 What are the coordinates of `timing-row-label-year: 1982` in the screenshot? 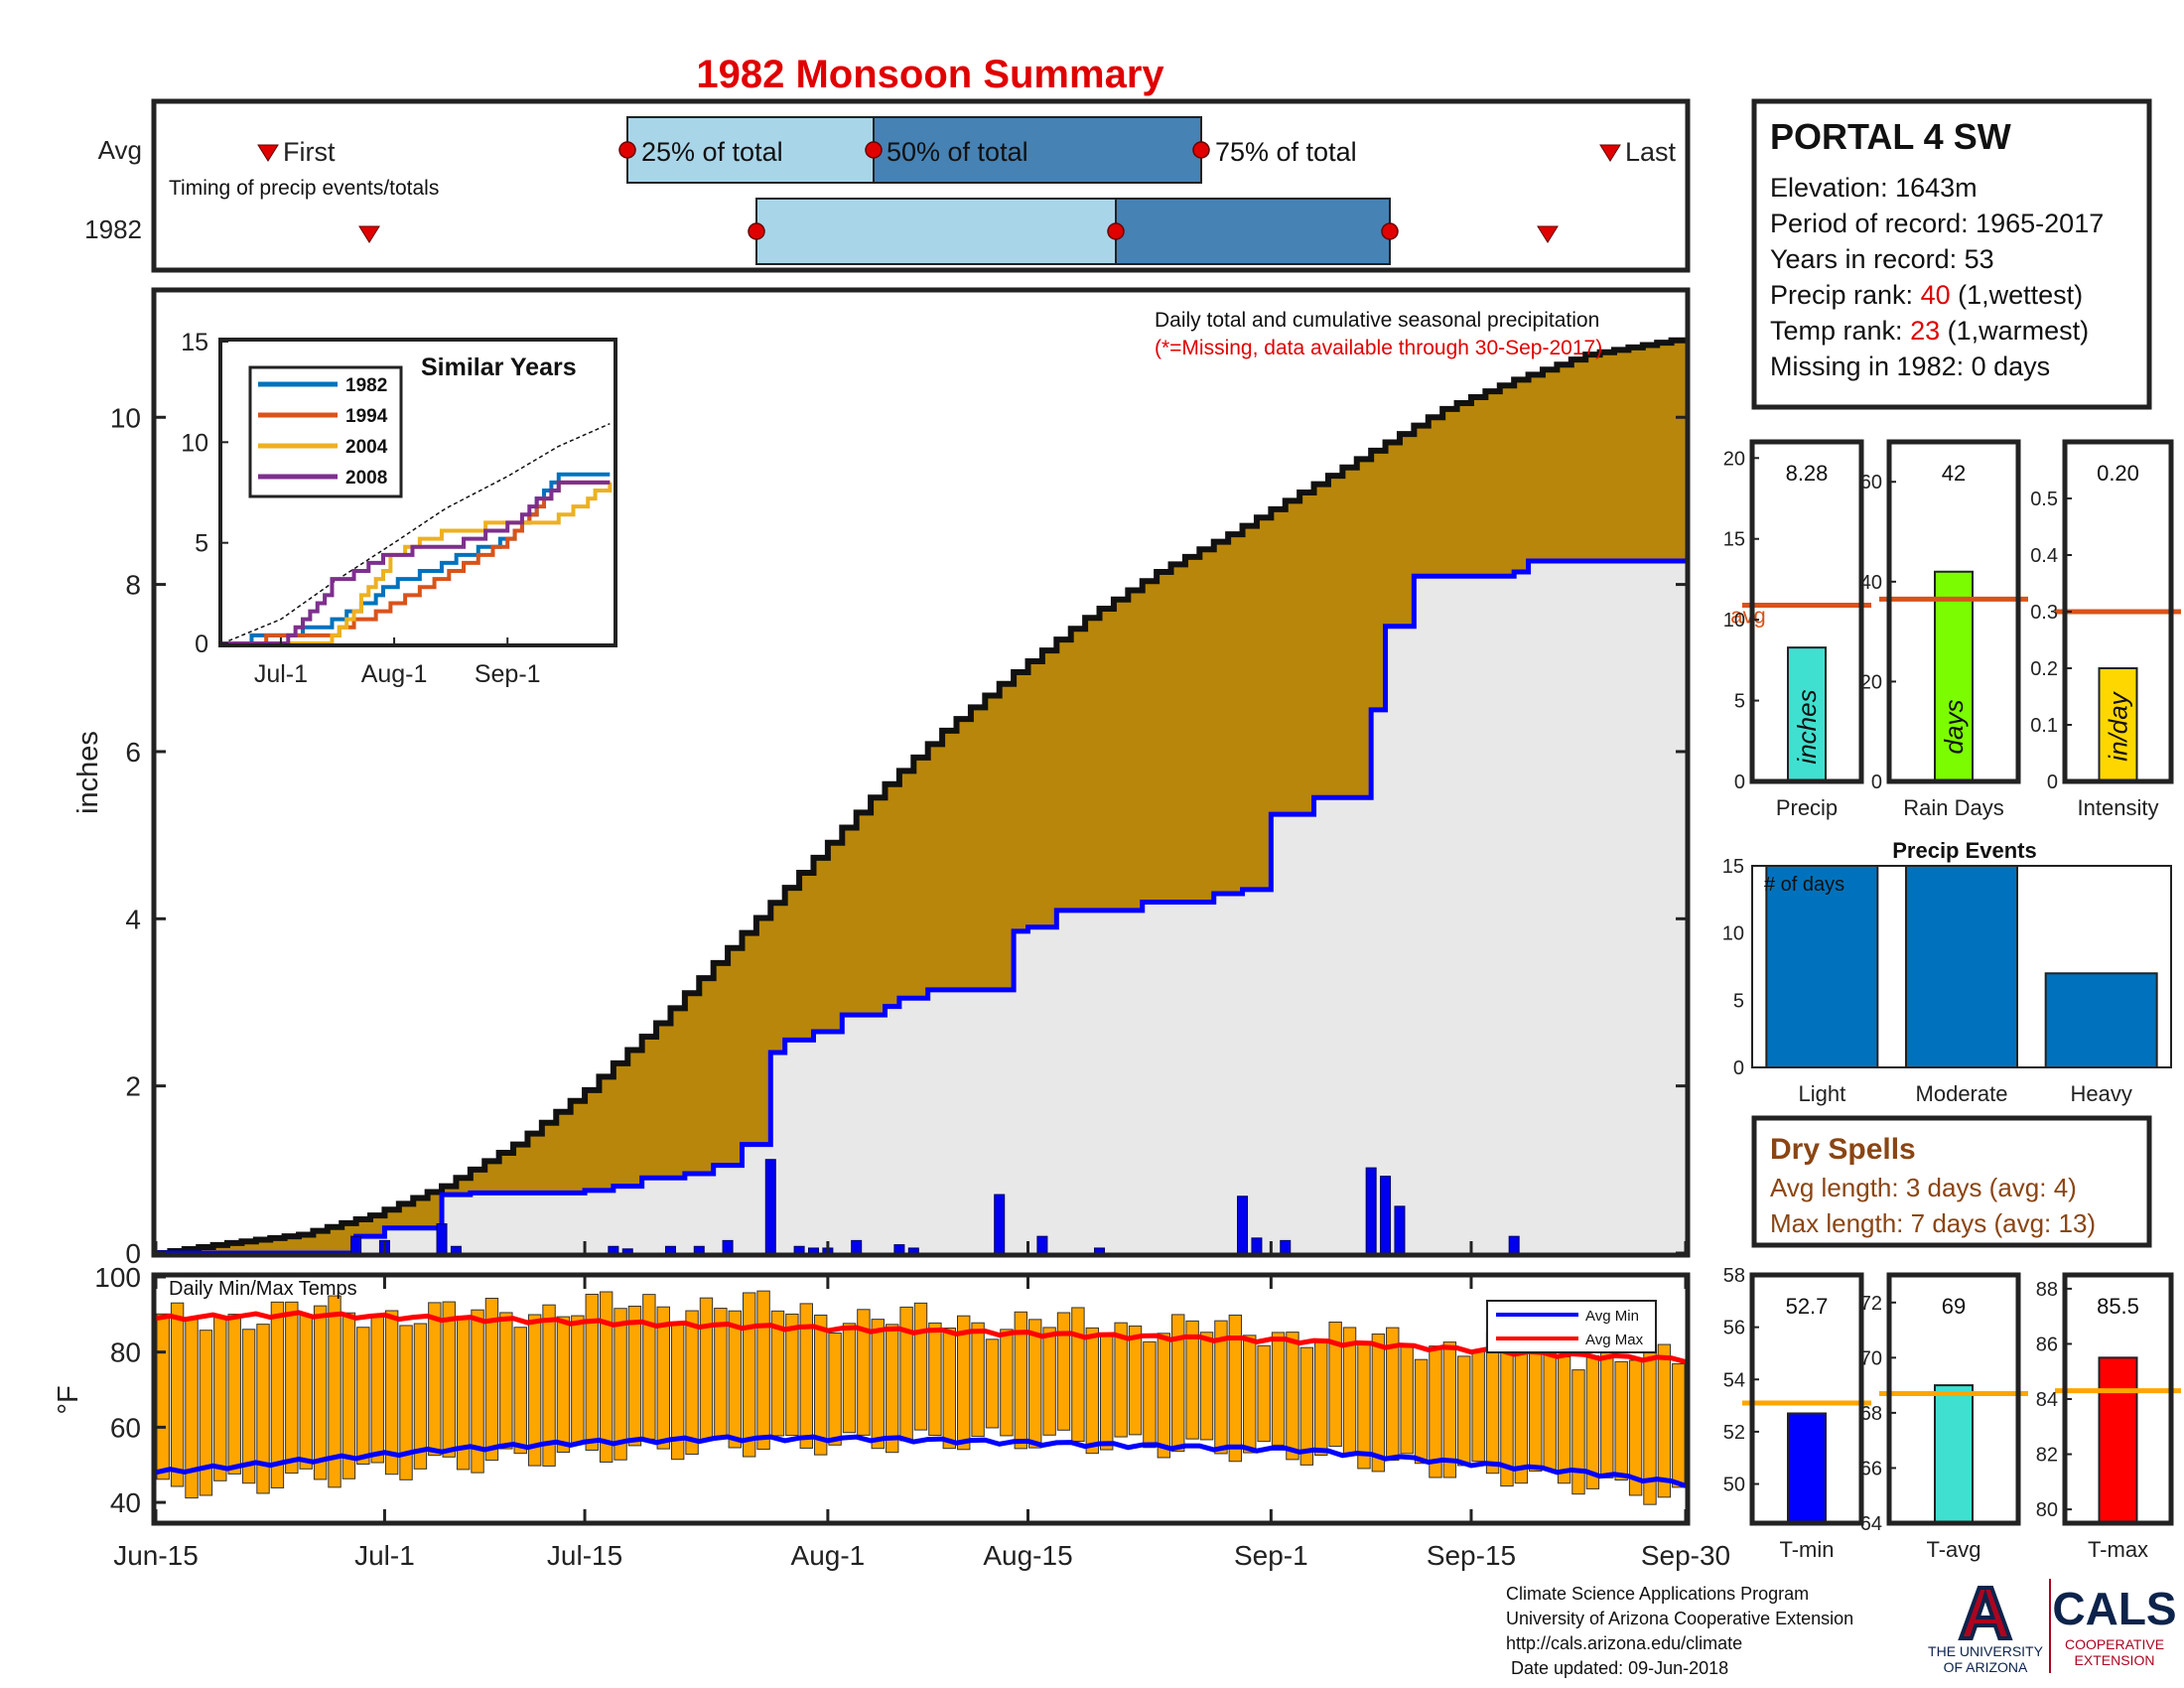 It's located at (113, 229).